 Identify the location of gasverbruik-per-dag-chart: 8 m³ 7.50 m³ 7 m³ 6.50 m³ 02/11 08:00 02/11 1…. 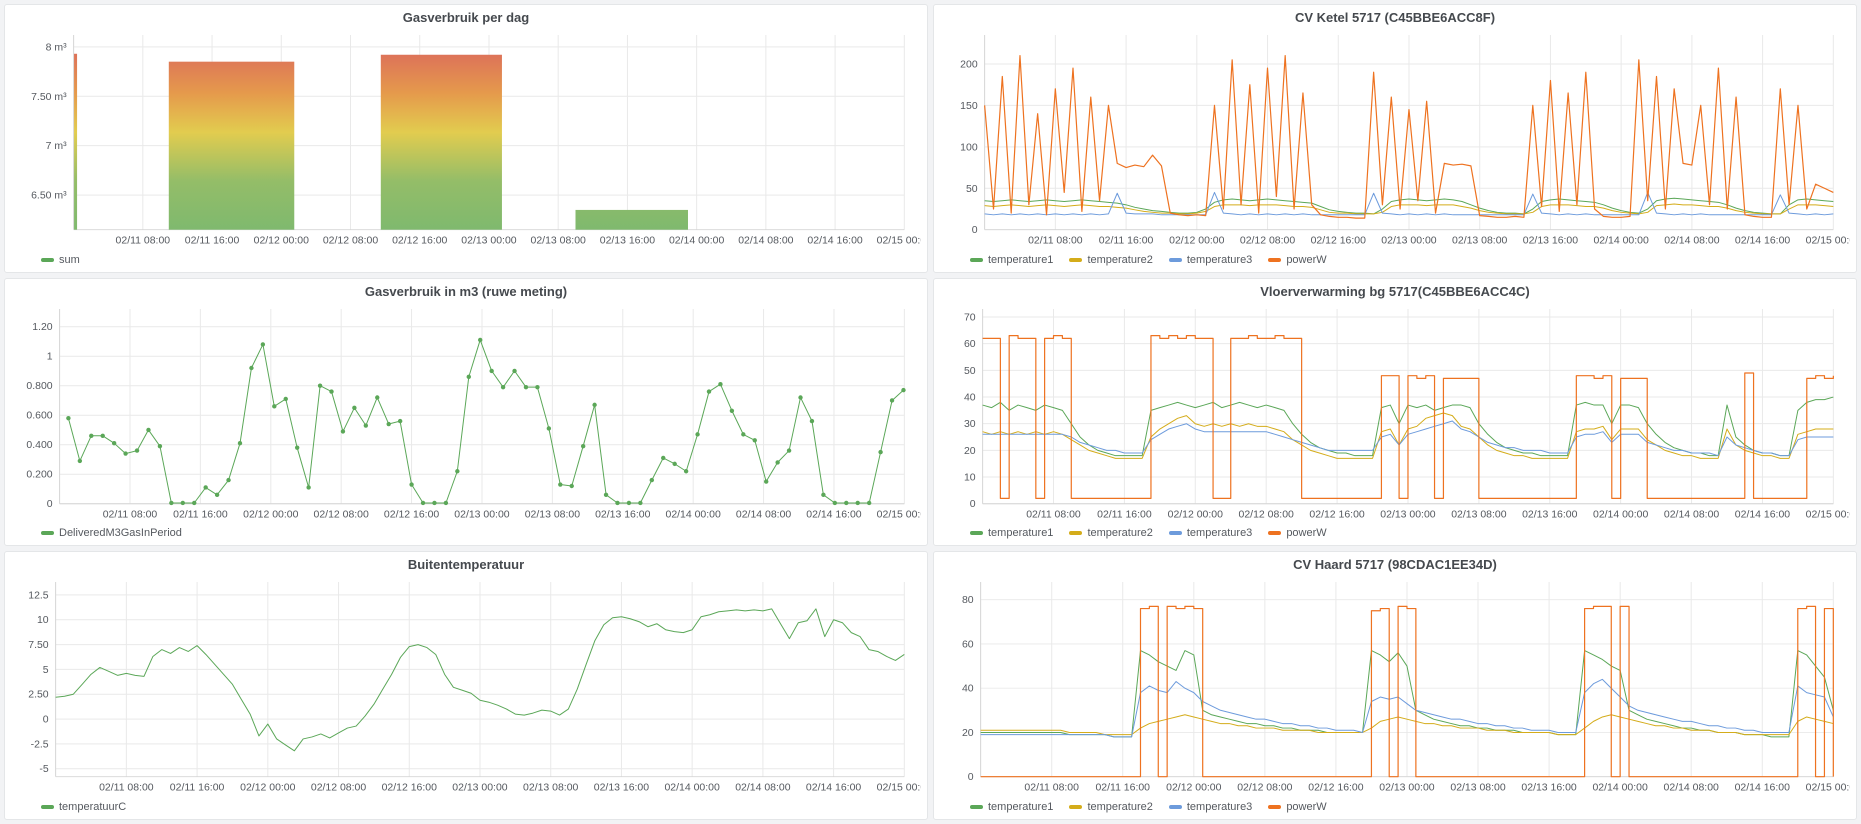
(466, 138).